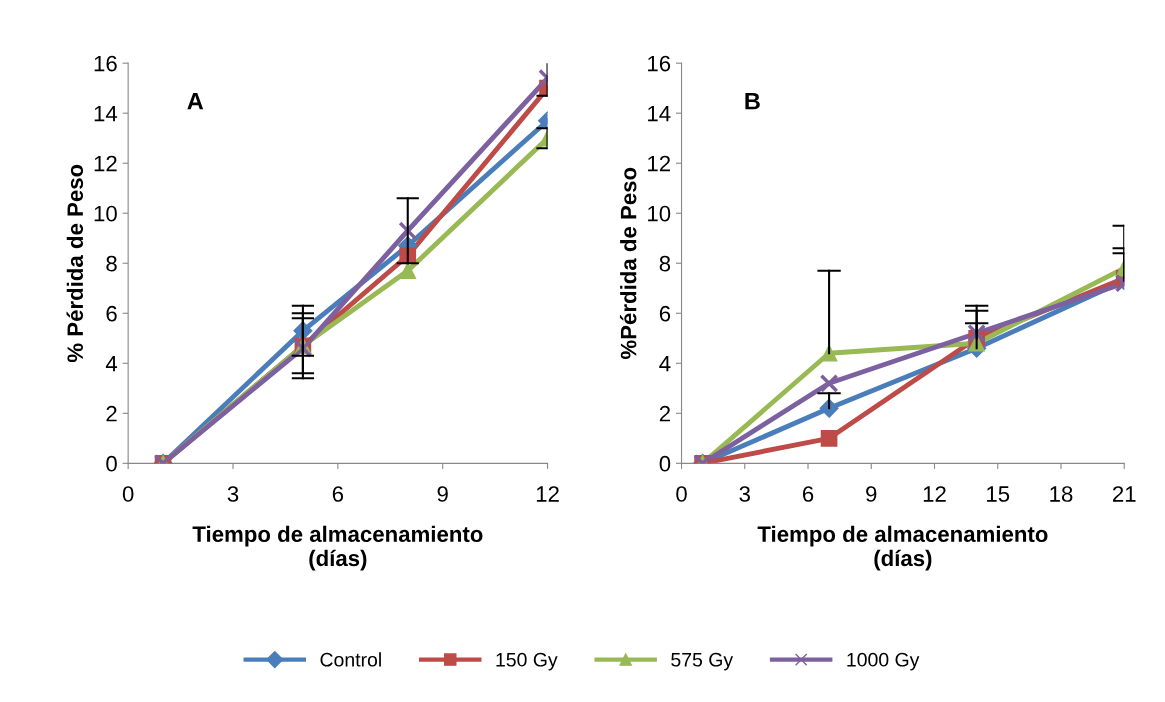 This screenshot has height=702, width=1165. Describe the element at coordinates (702, 661) in the screenshot. I see `legend-label: 575 Gy` at that location.